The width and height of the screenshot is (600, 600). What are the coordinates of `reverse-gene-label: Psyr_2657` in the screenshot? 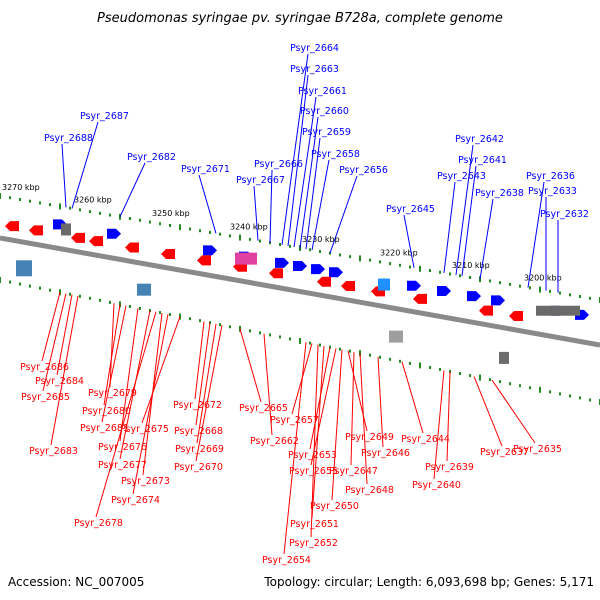 It's located at (294, 420).